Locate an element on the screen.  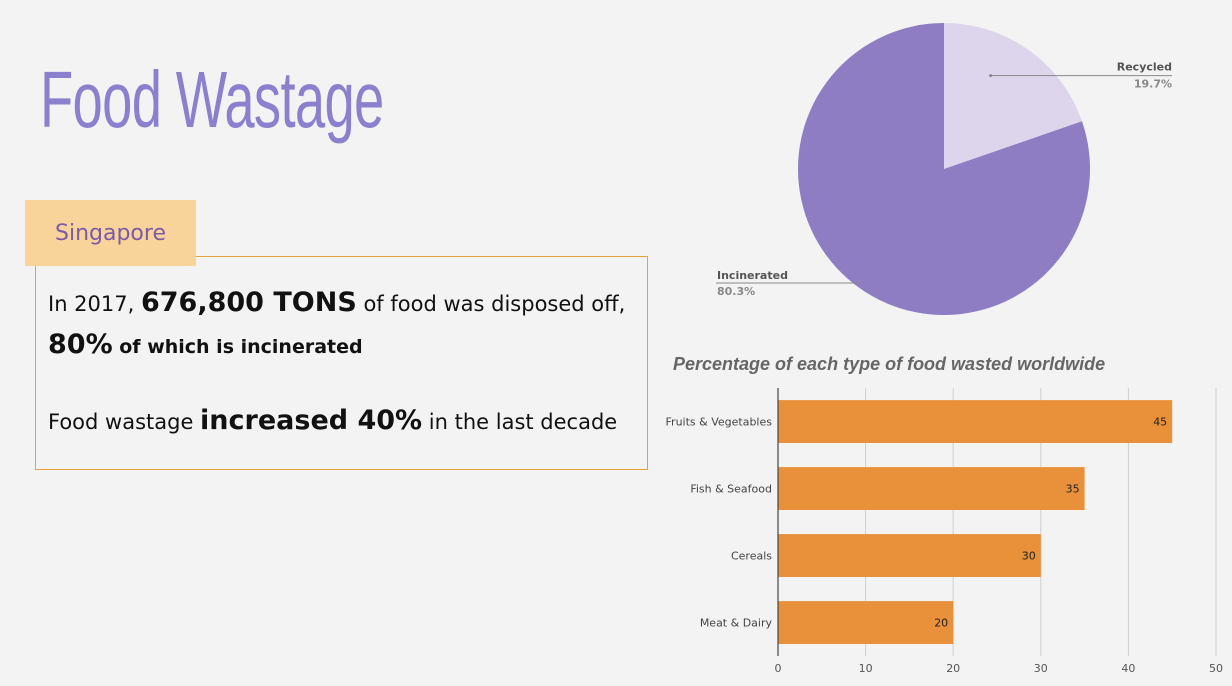
slide-title: Food Wastage is located at coordinates (212, 99).